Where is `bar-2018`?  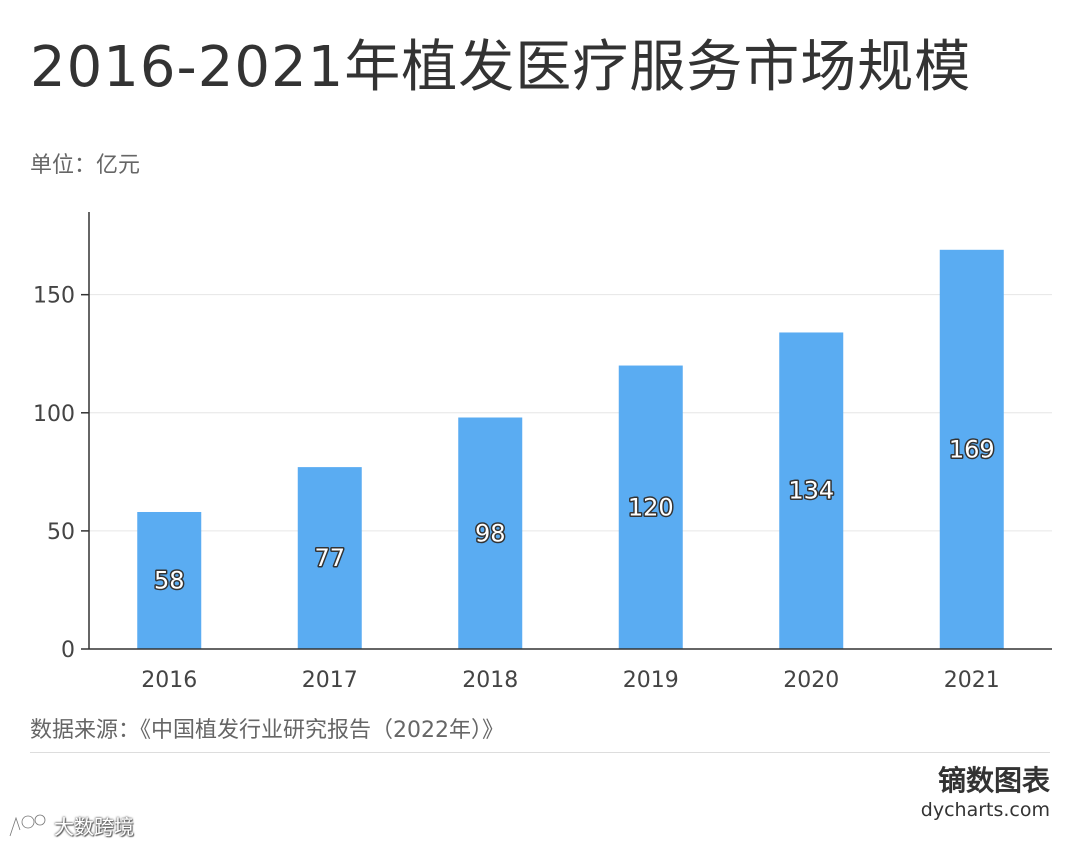
bar-2018 is located at coordinates (490, 533).